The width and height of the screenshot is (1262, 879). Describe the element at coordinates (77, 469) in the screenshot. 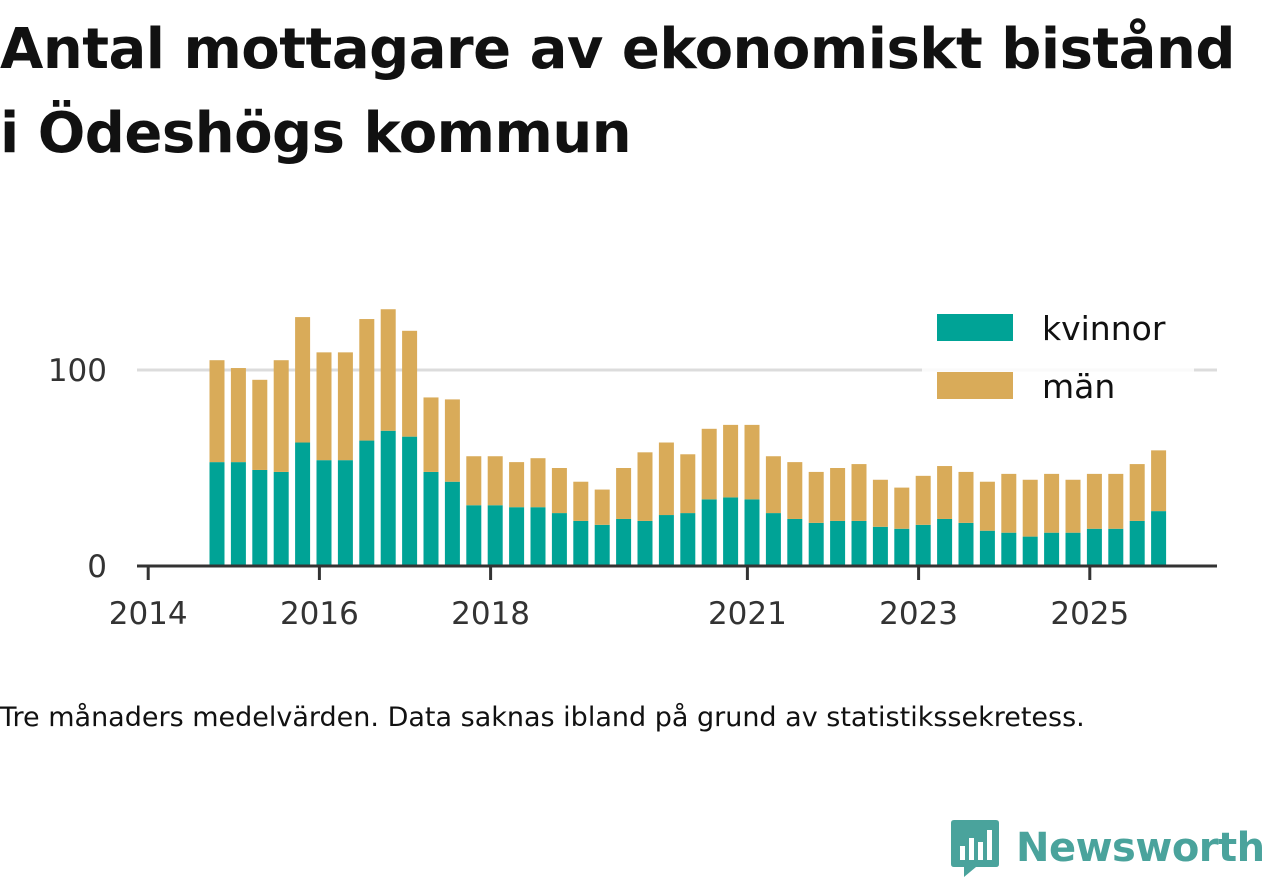

I see `y-axis: 0 100` at that location.